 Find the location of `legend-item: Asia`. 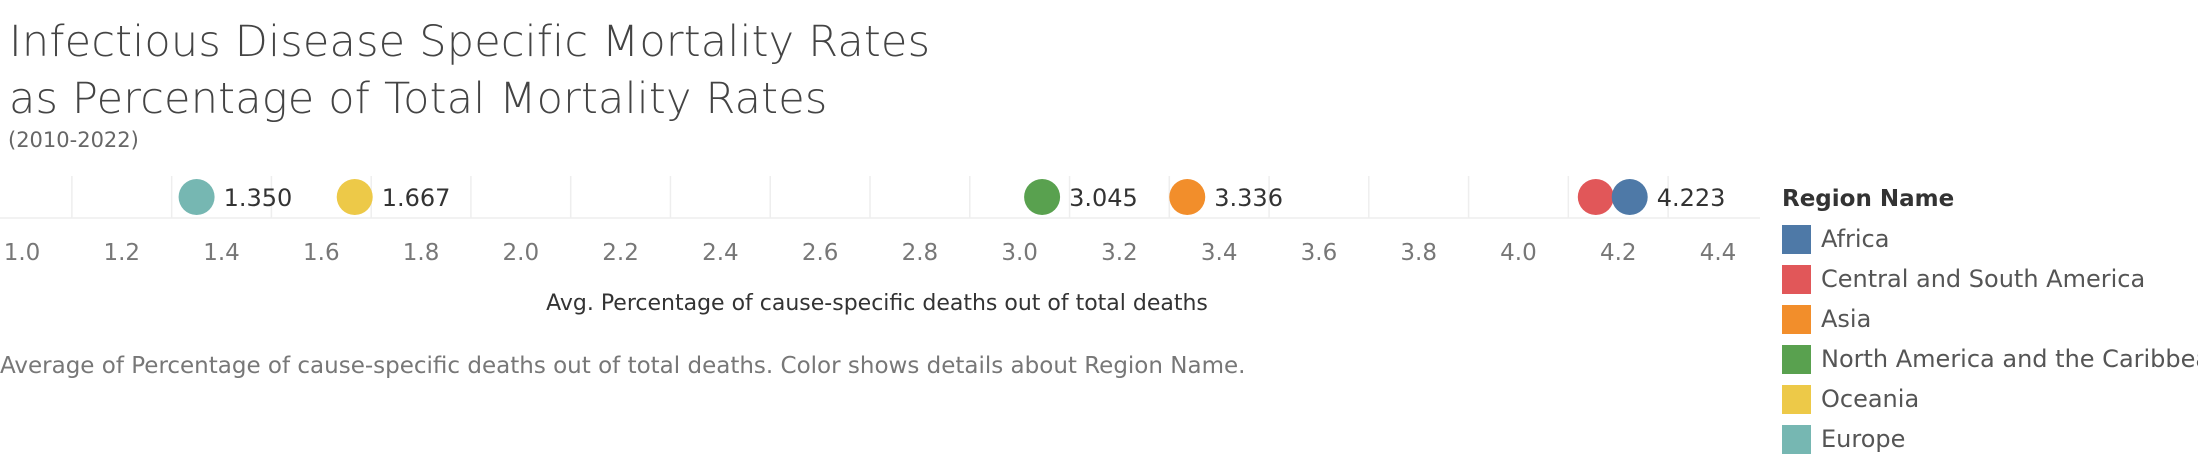

legend-item: Asia is located at coordinates (1990, 319).